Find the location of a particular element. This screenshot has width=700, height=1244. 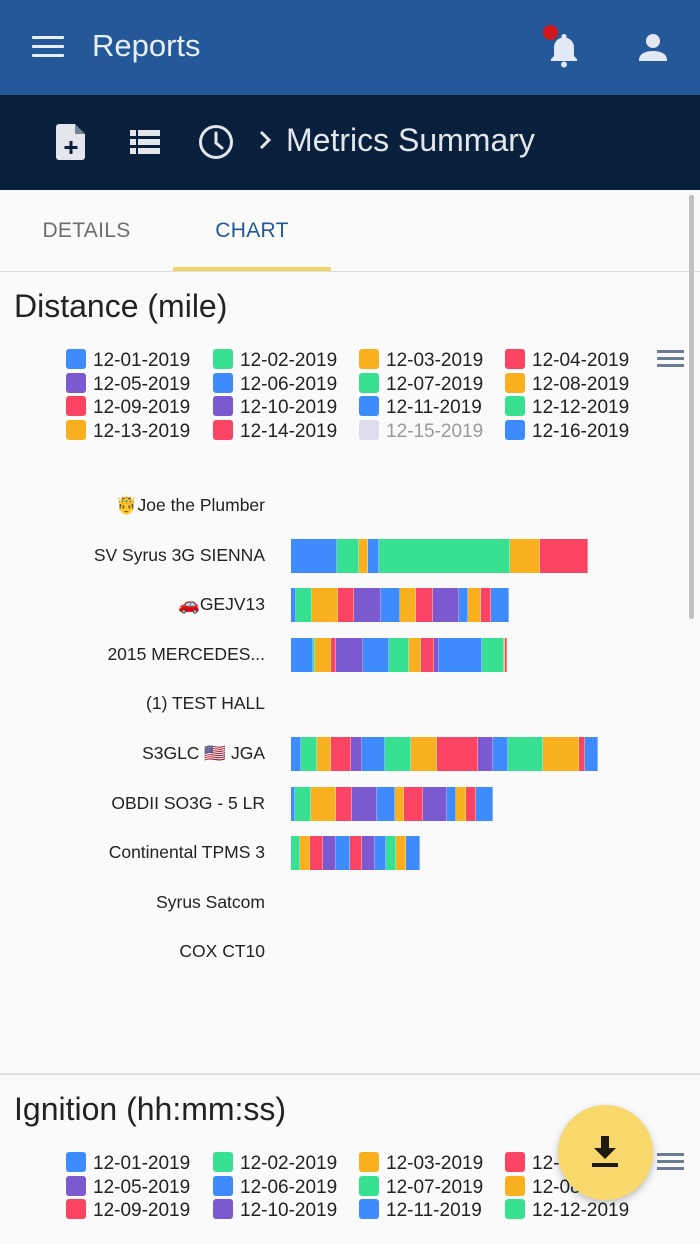

scrollbar is located at coordinates (691, 407).